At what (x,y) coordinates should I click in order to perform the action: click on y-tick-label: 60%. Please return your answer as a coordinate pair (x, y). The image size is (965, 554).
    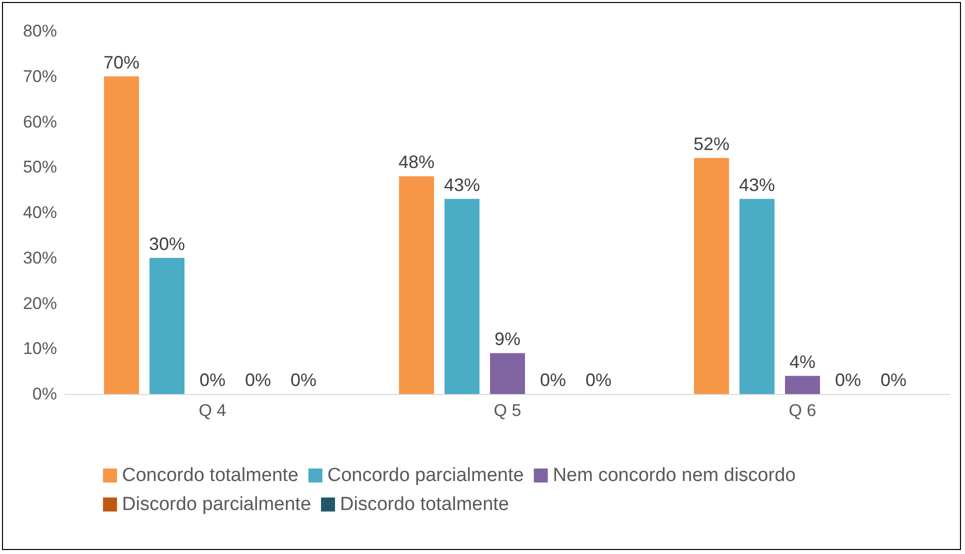
    Looking at the image, I should click on (39, 122).